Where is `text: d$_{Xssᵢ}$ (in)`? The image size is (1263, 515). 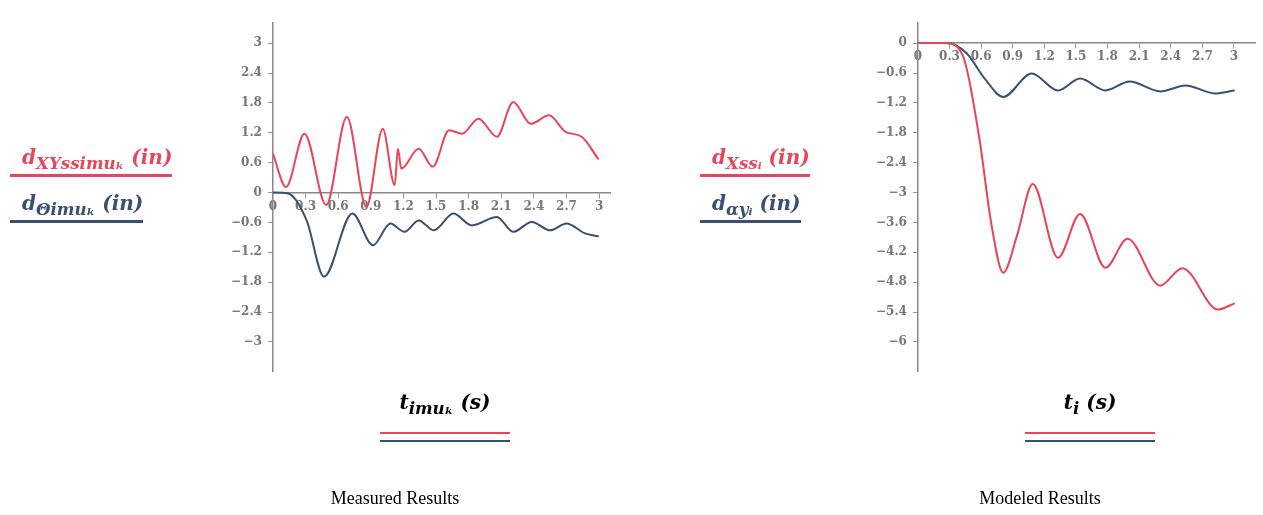 text: d$_{Xssᵢ}$ (in) is located at coordinates (760, 159).